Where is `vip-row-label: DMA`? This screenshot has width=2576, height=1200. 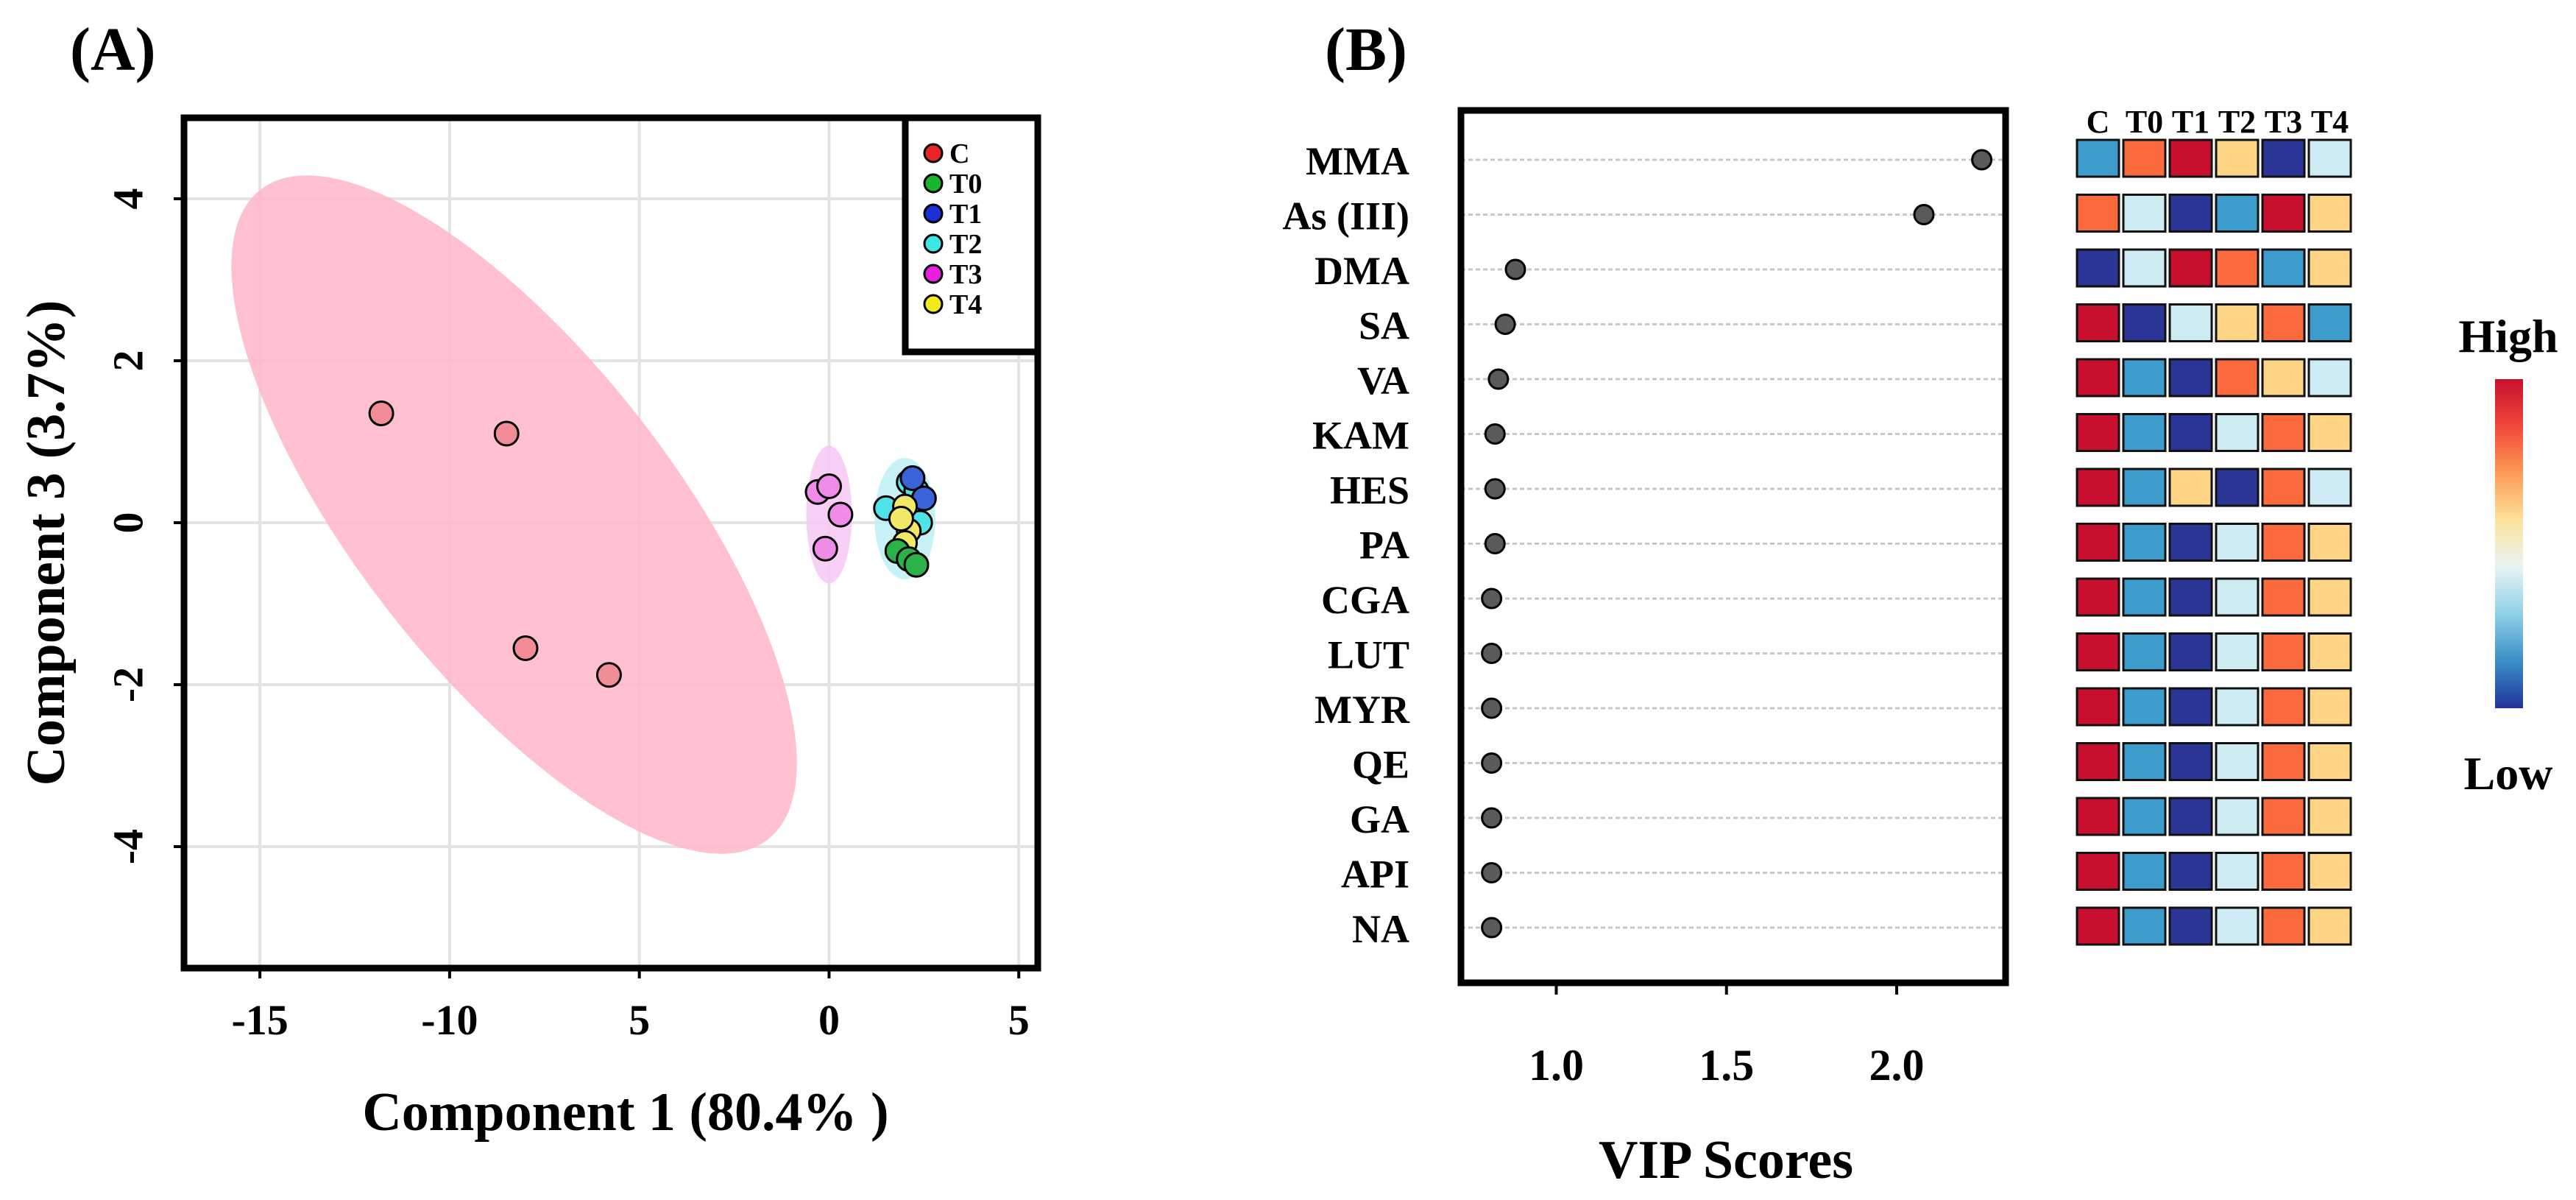 vip-row-label: DMA is located at coordinates (1361, 271).